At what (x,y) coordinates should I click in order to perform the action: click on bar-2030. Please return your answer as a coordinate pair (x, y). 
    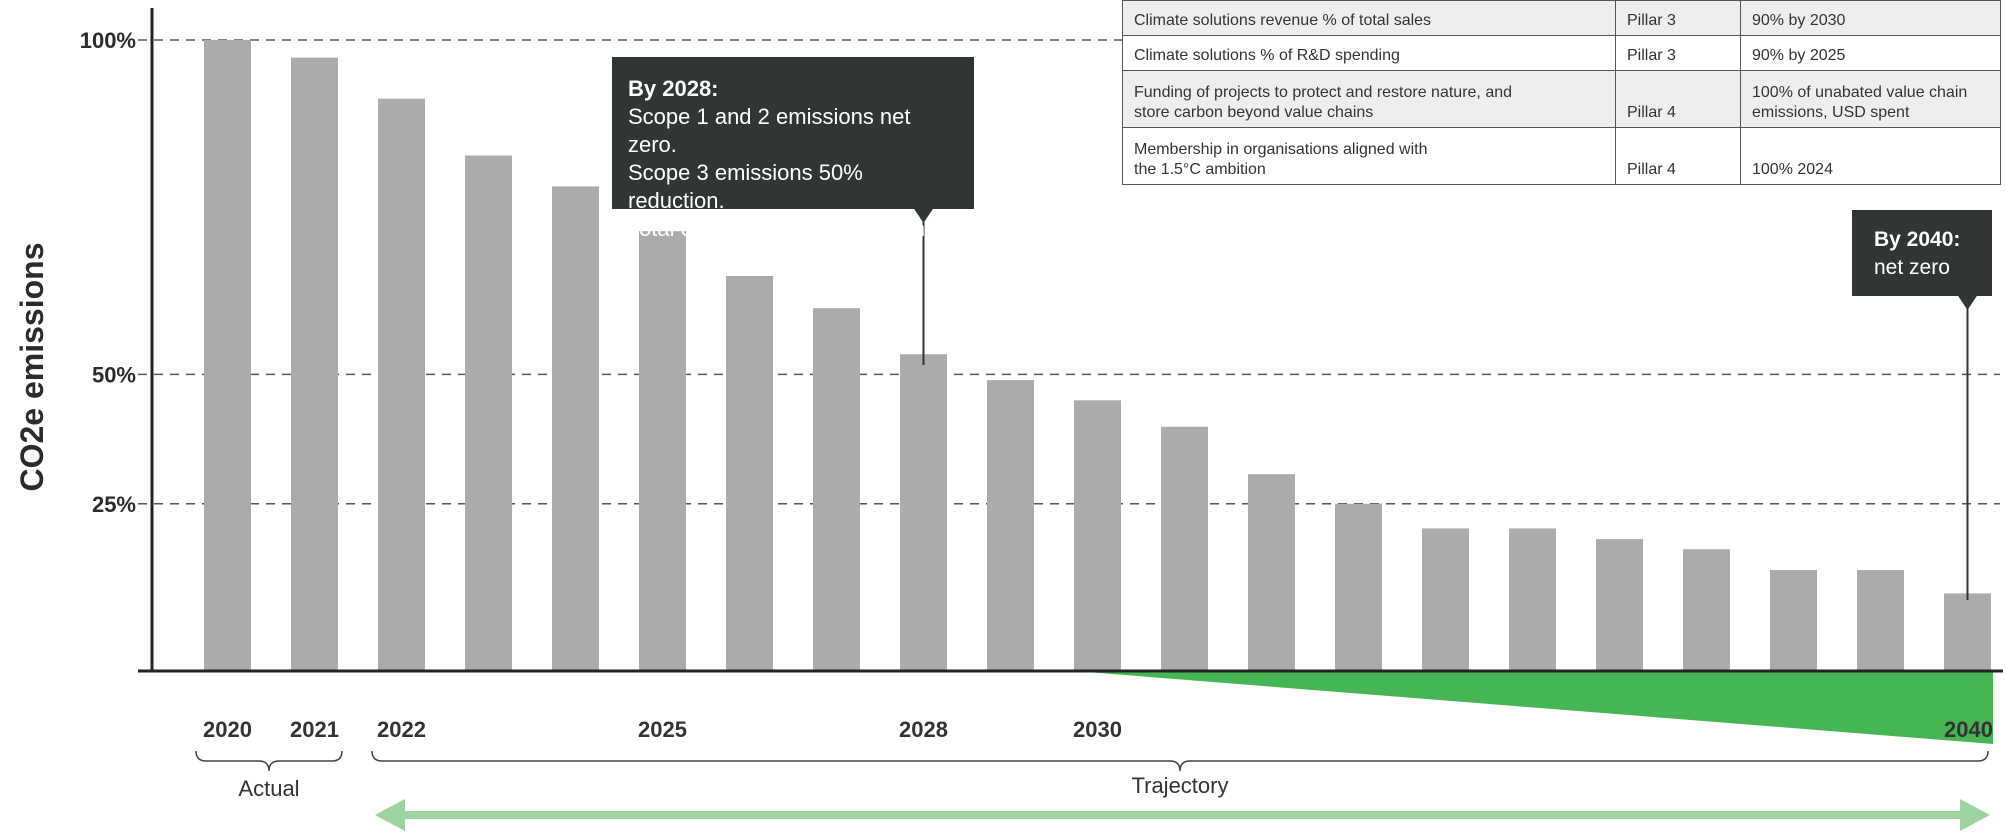
    Looking at the image, I should click on (1097, 535).